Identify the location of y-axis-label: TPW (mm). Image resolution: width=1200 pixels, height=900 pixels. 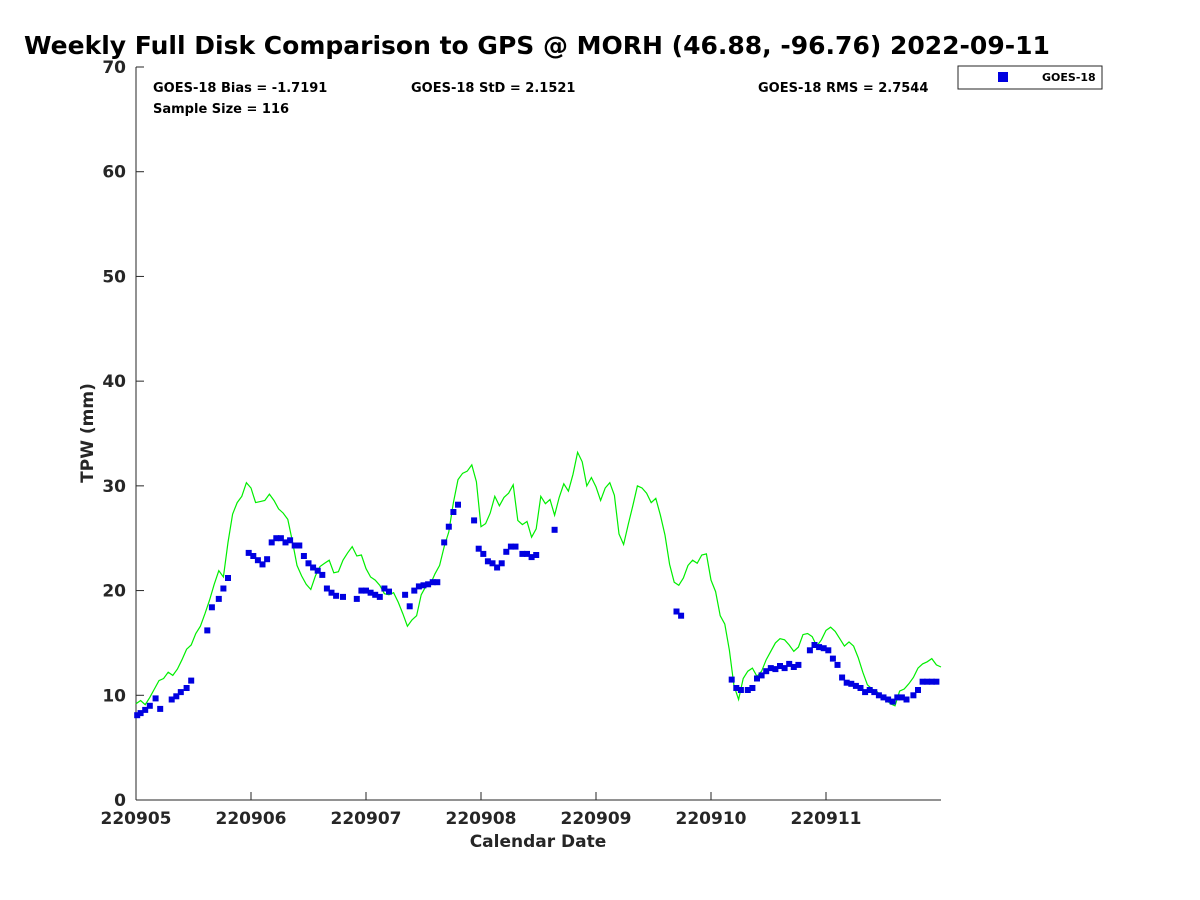
(88, 433).